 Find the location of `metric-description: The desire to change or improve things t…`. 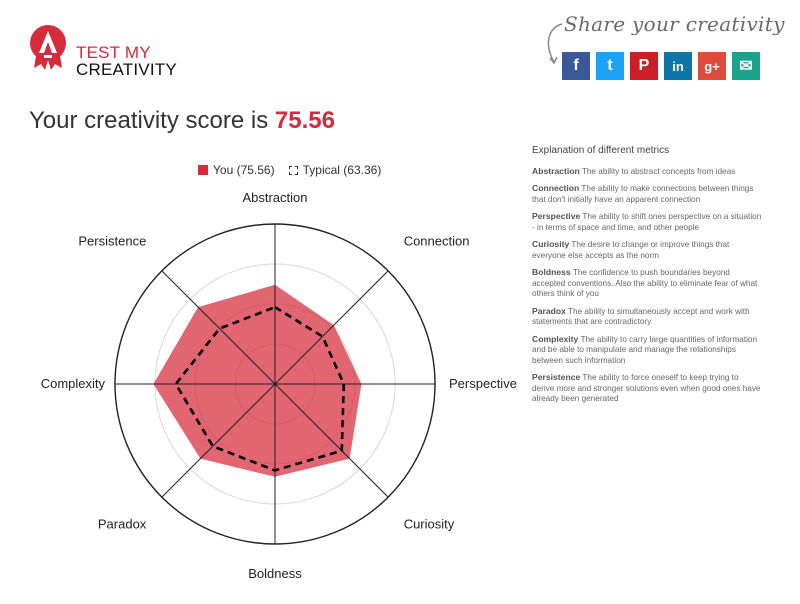

metric-description: The desire to change or improve things t… is located at coordinates (631, 250).